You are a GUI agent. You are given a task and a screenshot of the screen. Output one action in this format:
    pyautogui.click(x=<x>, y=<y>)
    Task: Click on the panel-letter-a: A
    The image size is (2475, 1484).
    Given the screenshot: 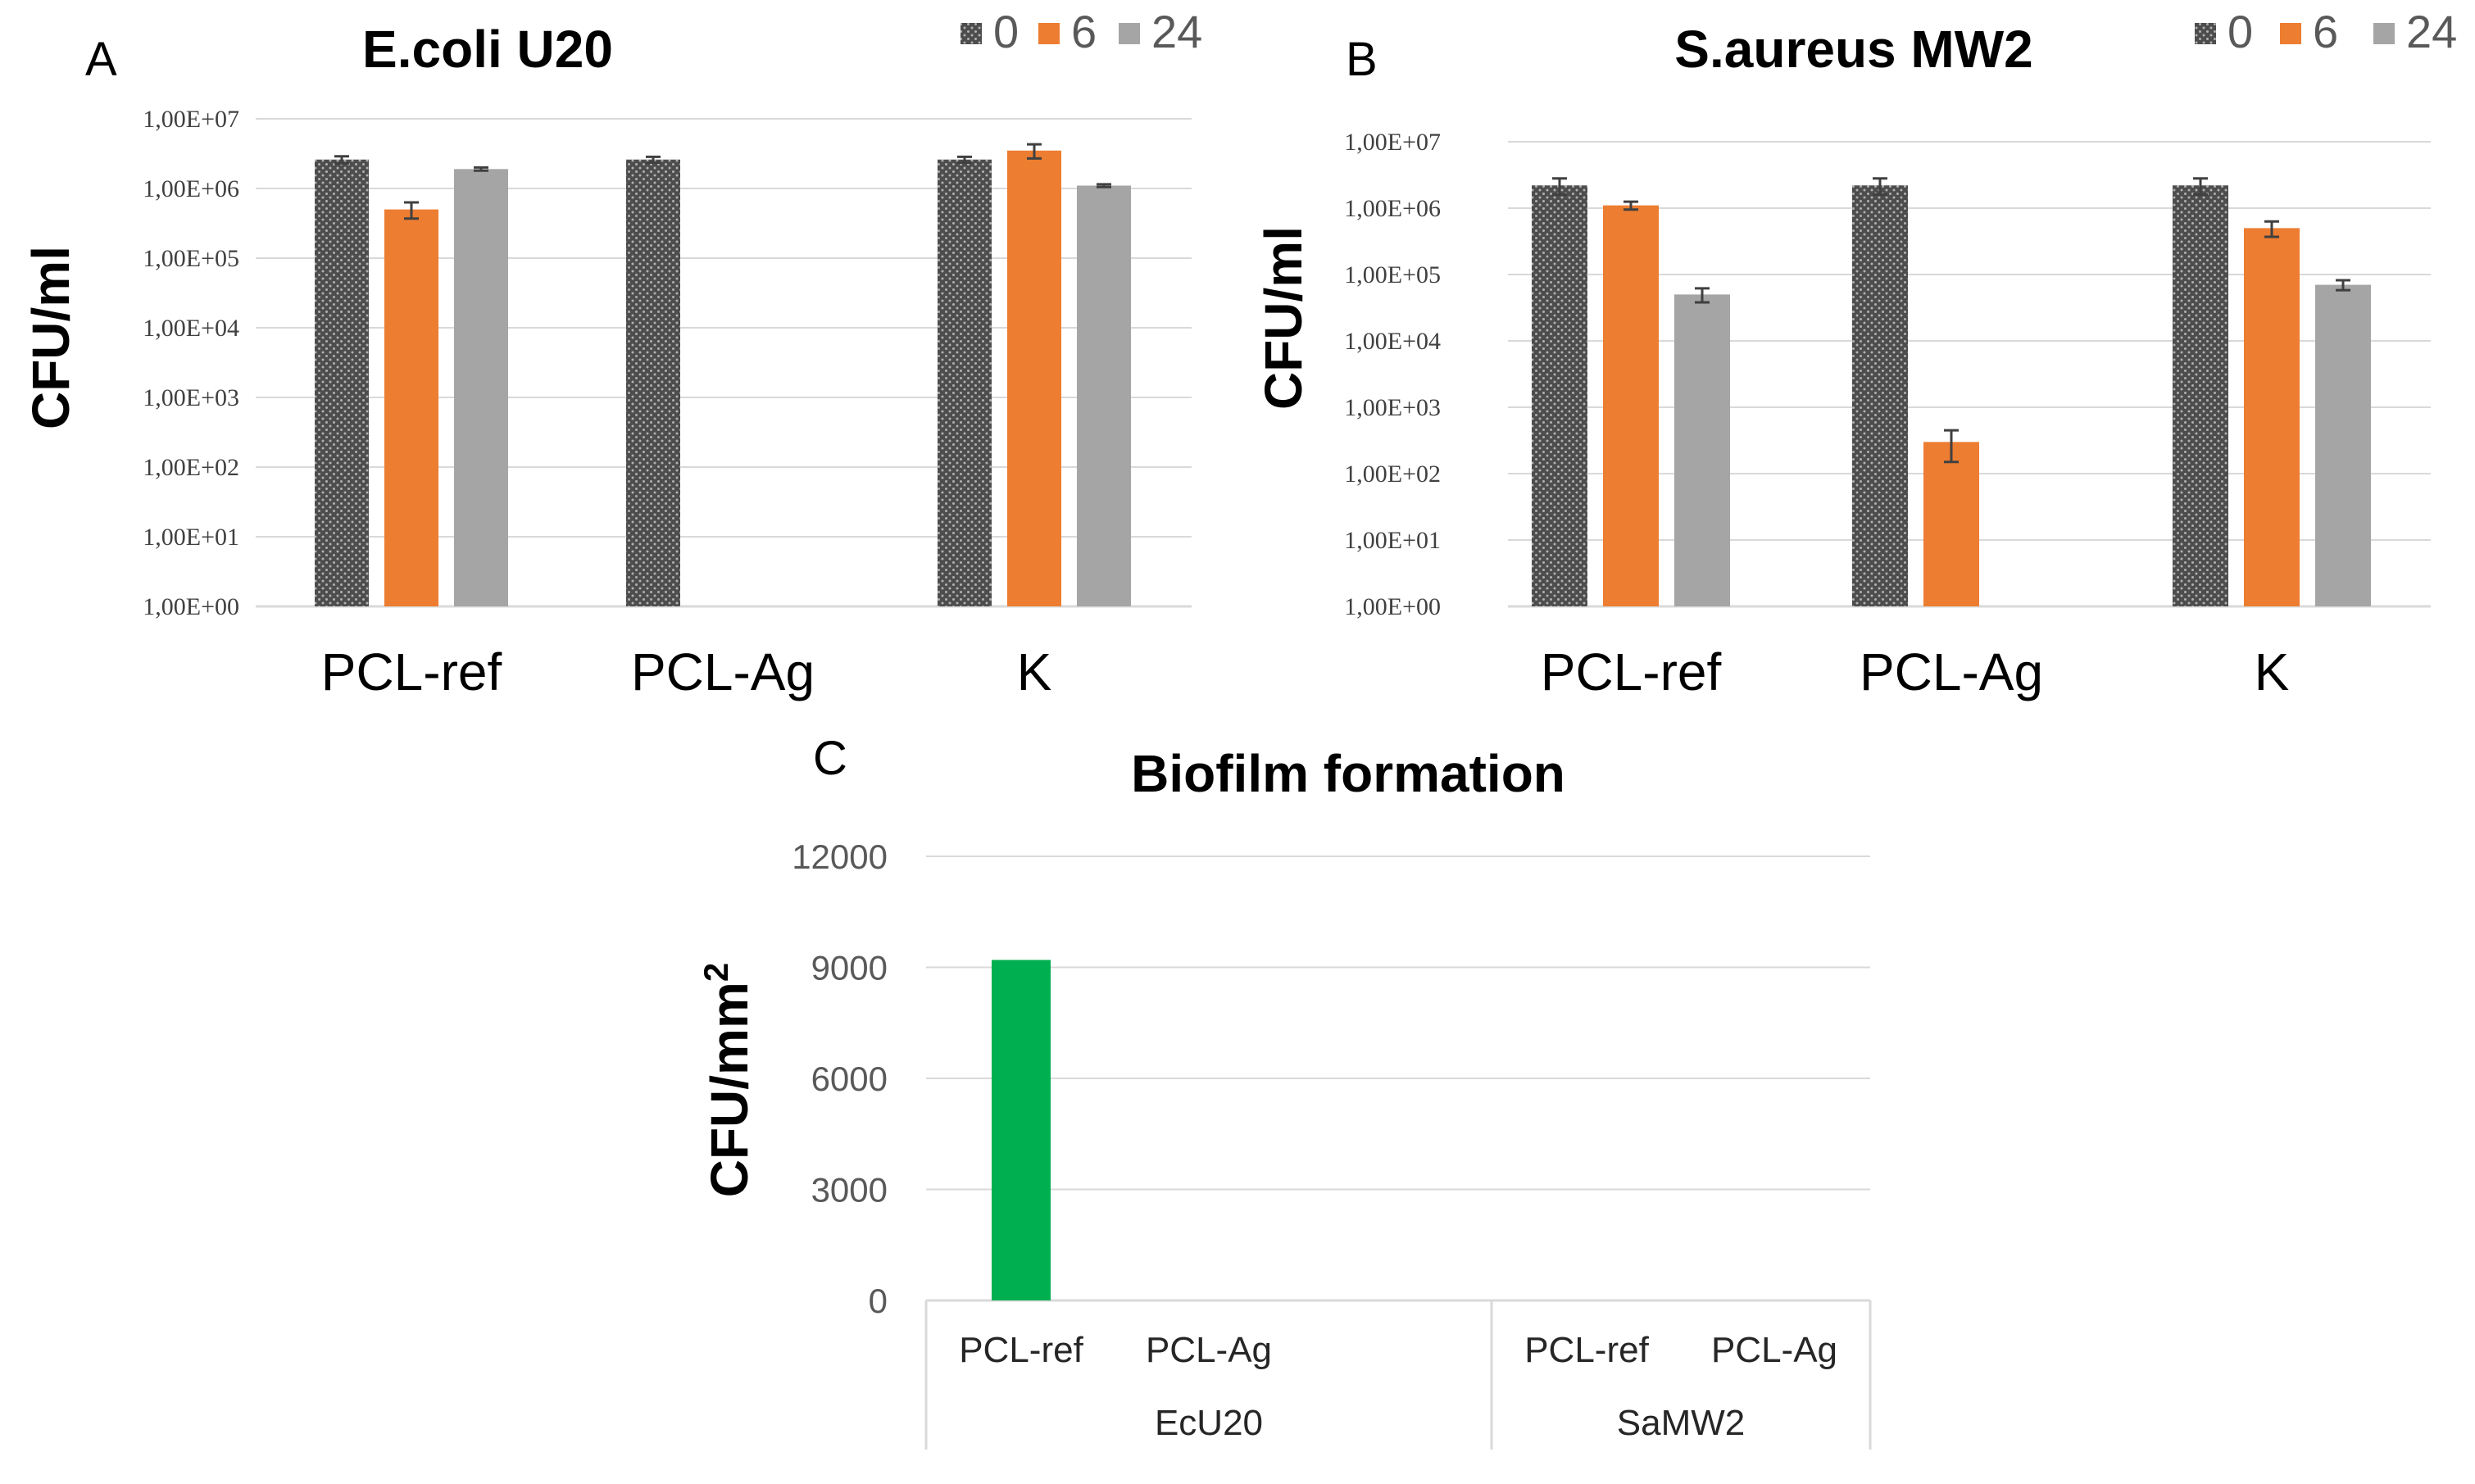 What is the action you would take?
    pyautogui.click(x=101, y=59)
    